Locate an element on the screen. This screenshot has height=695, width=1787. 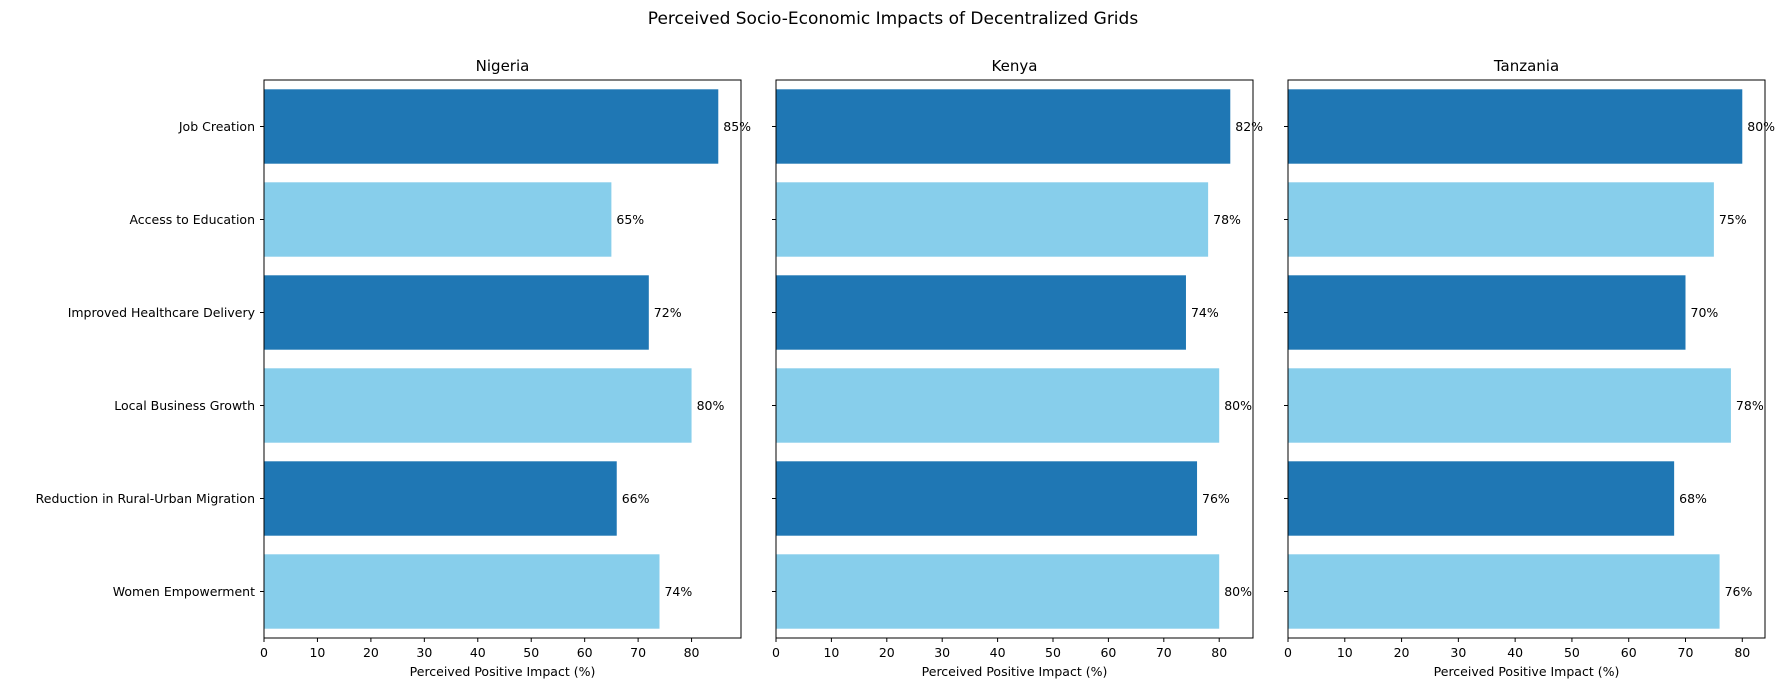
data-label: 66% is located at coordinates (636, 498).